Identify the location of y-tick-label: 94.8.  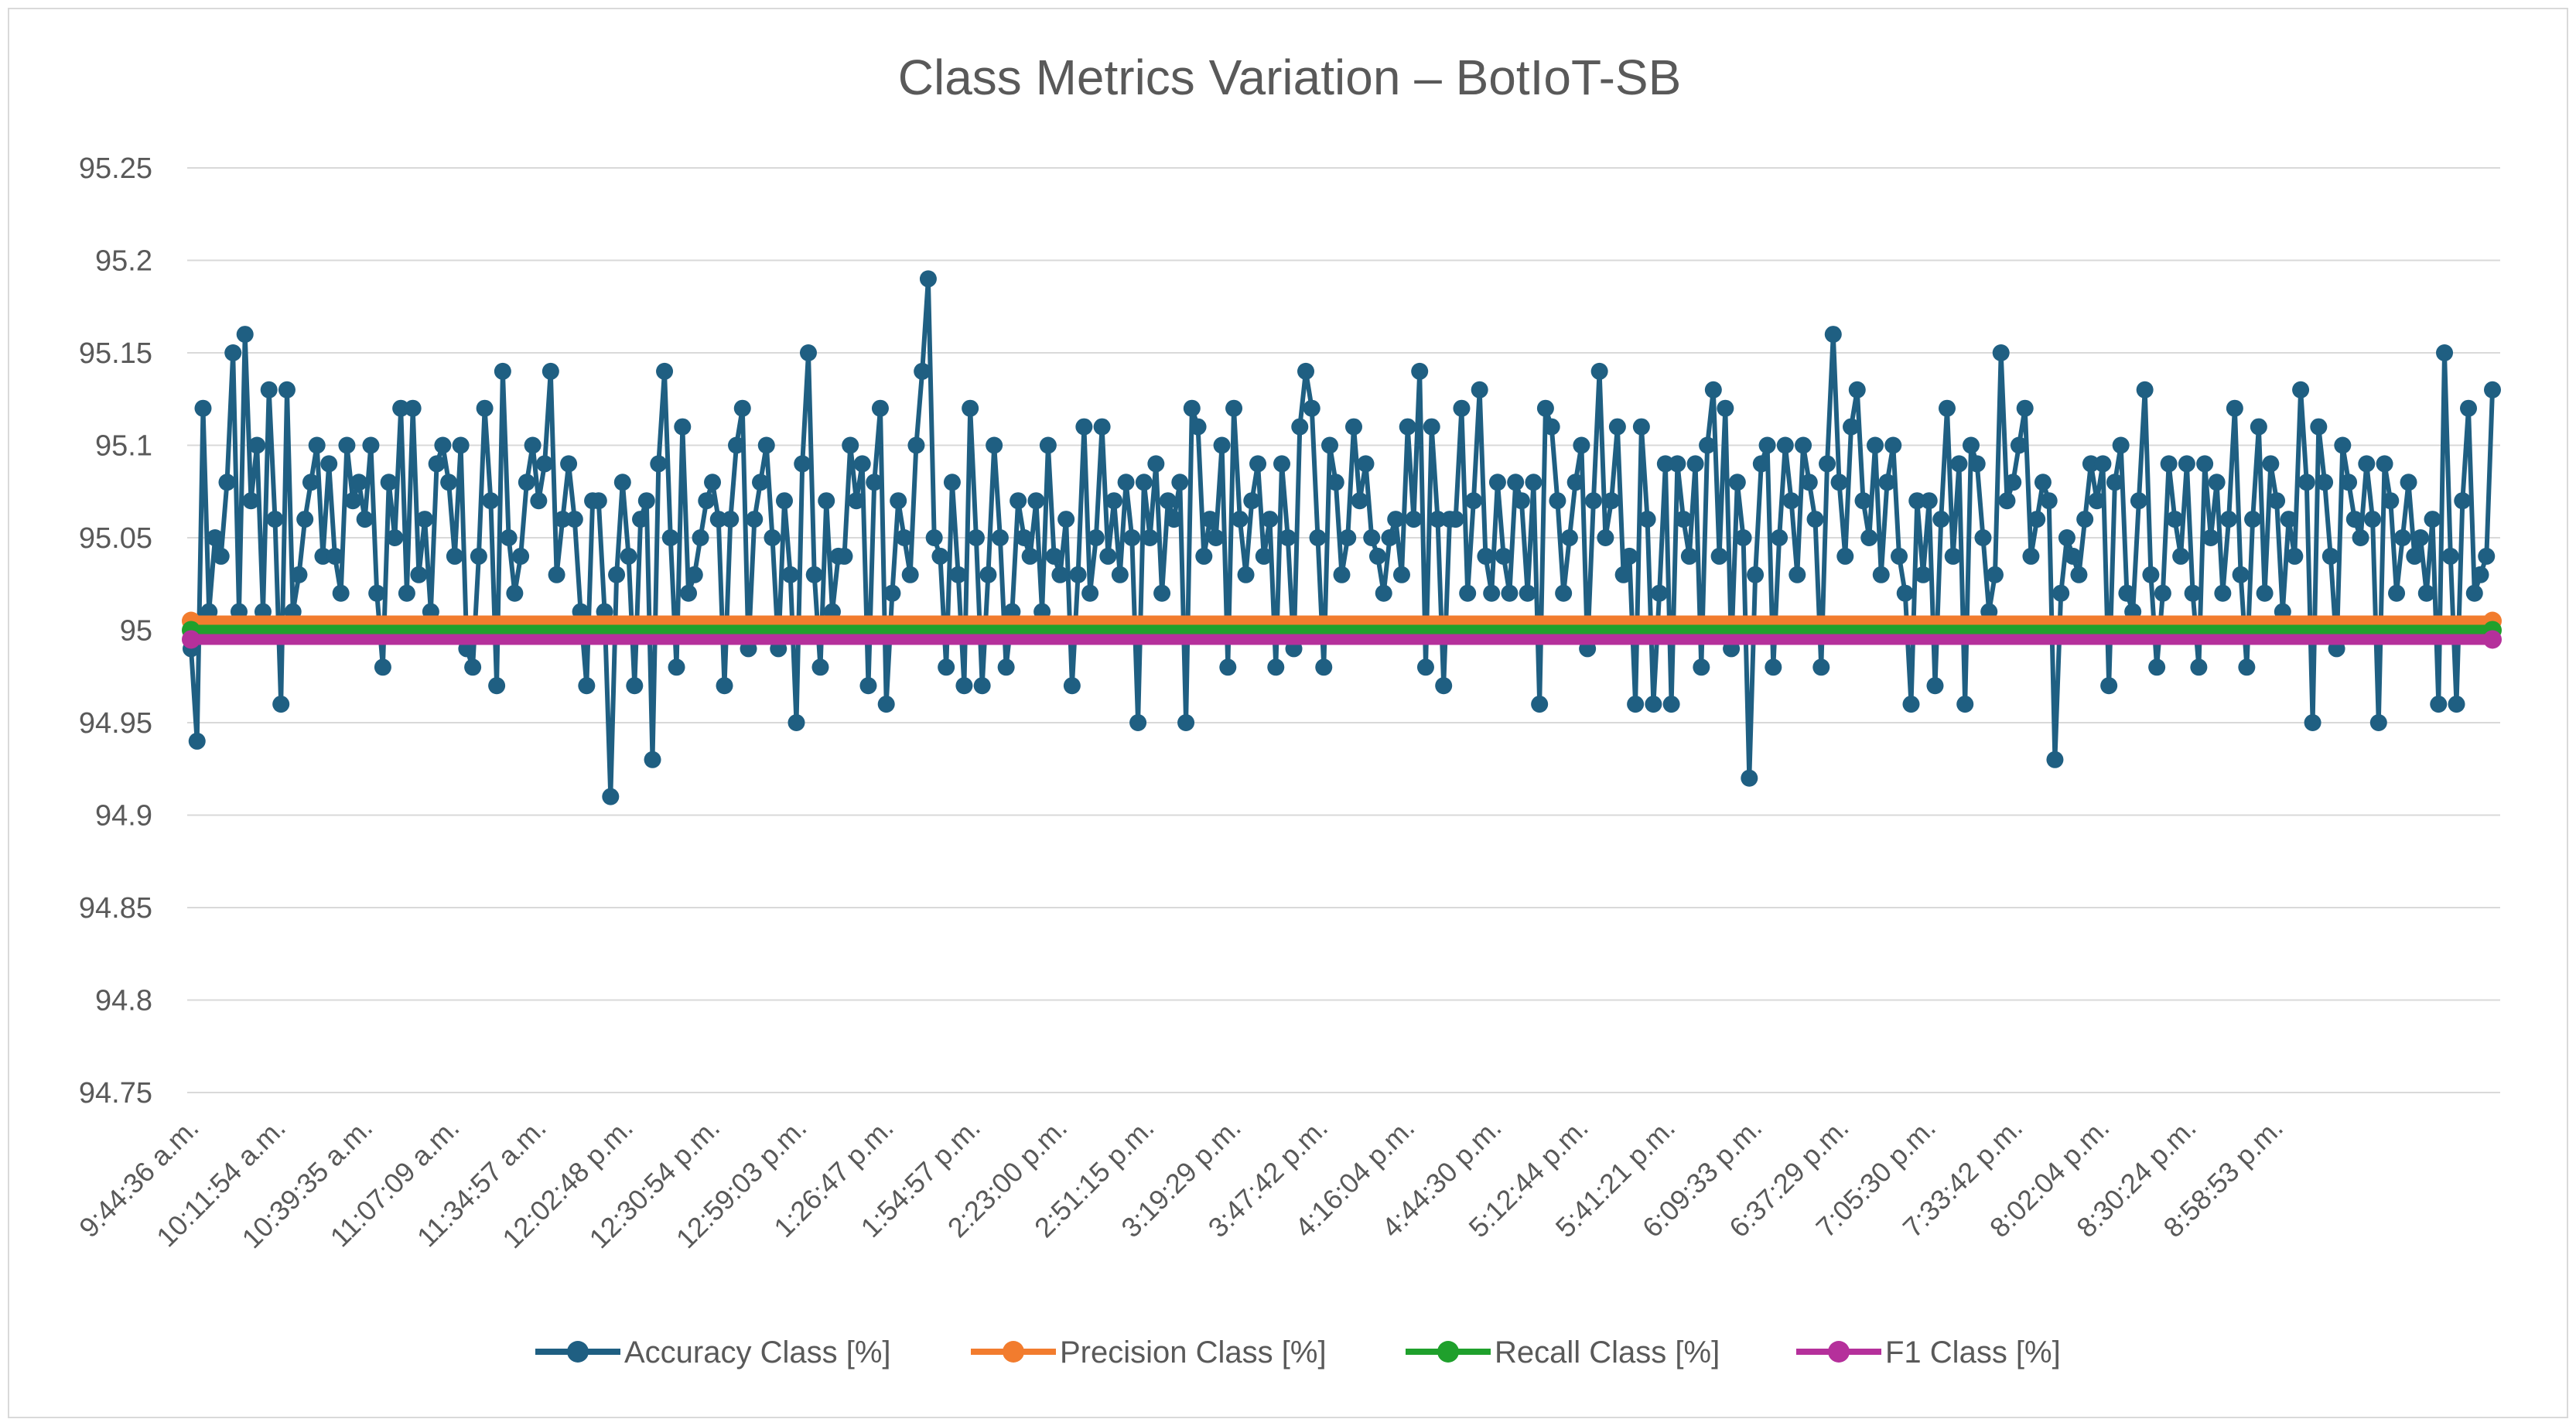
(123, 1001).